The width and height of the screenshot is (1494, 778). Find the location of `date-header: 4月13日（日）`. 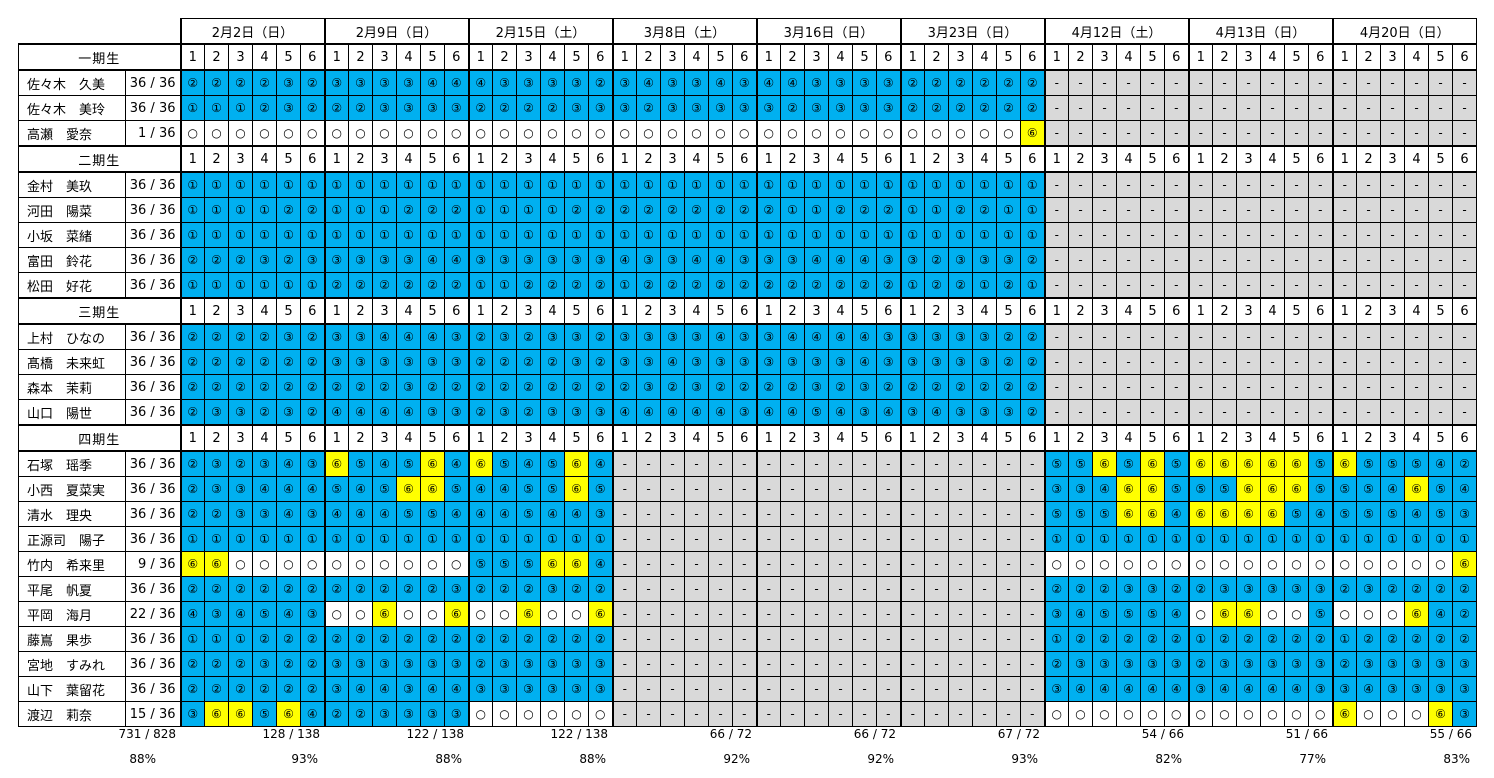

date-header: 4月13日（日） is located at coordinates (1260, 31).